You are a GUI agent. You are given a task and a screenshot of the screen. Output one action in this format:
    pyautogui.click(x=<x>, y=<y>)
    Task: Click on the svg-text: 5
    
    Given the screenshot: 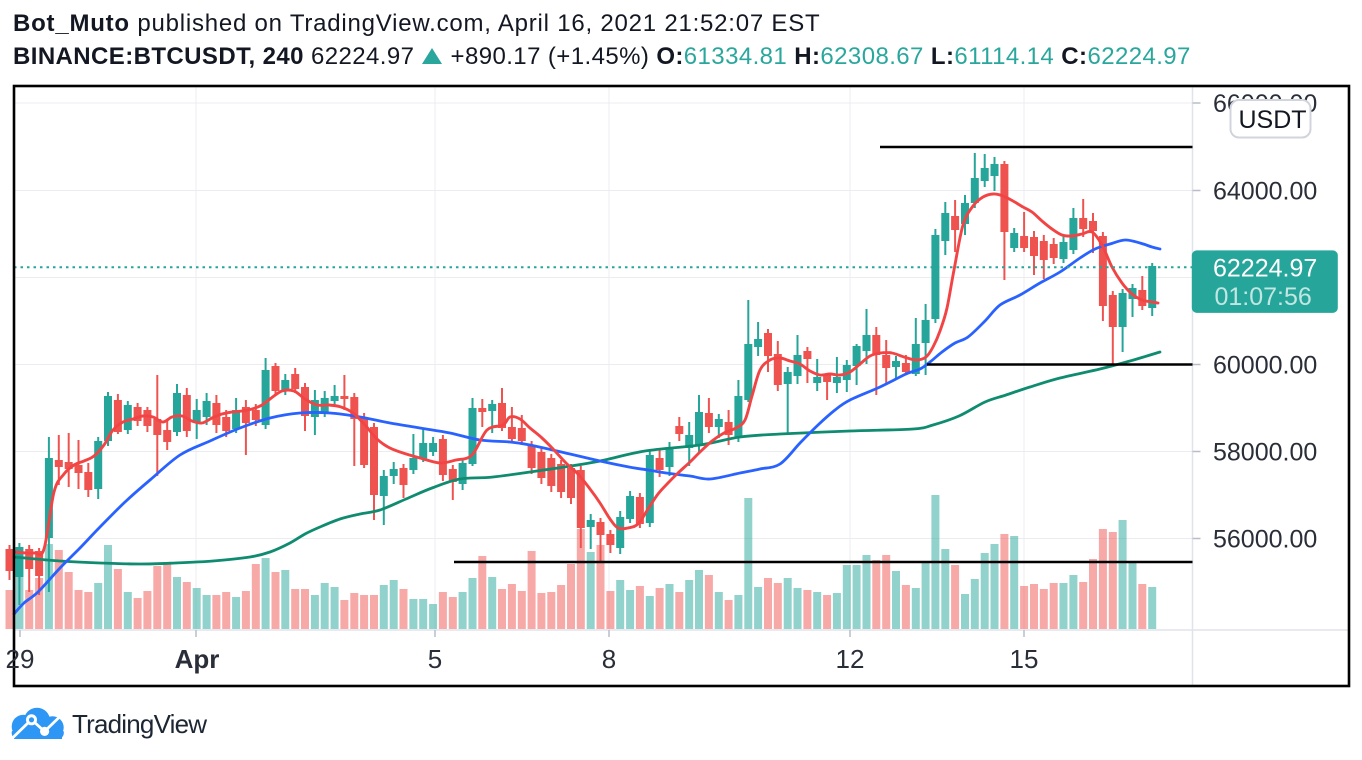 What is the action you would take?
    pyautogui.click(x=435, y=659)
    